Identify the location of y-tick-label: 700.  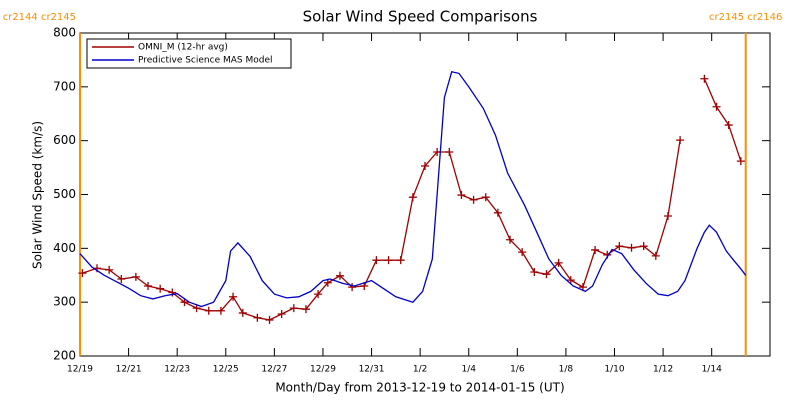
(64, 86).